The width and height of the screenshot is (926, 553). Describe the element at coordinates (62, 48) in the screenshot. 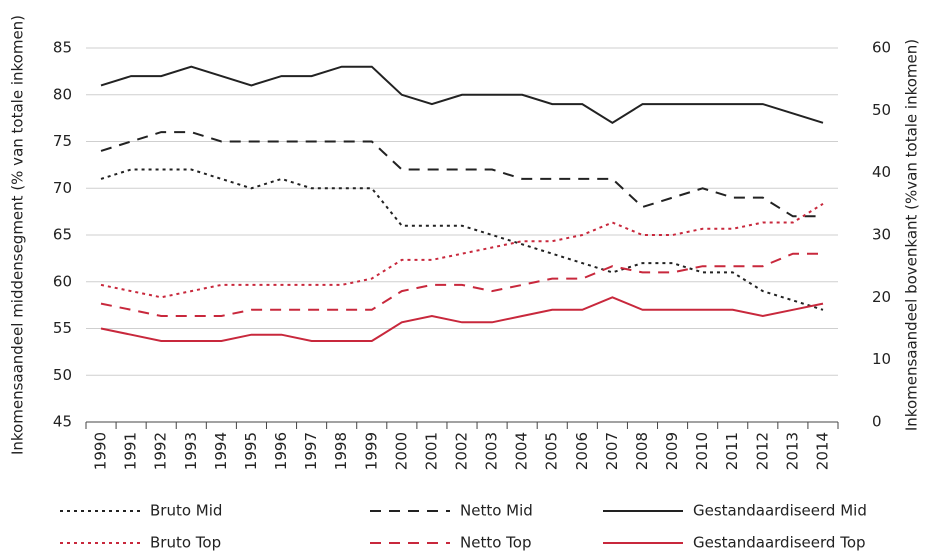

I see `y-tick-label: 85` at that location.